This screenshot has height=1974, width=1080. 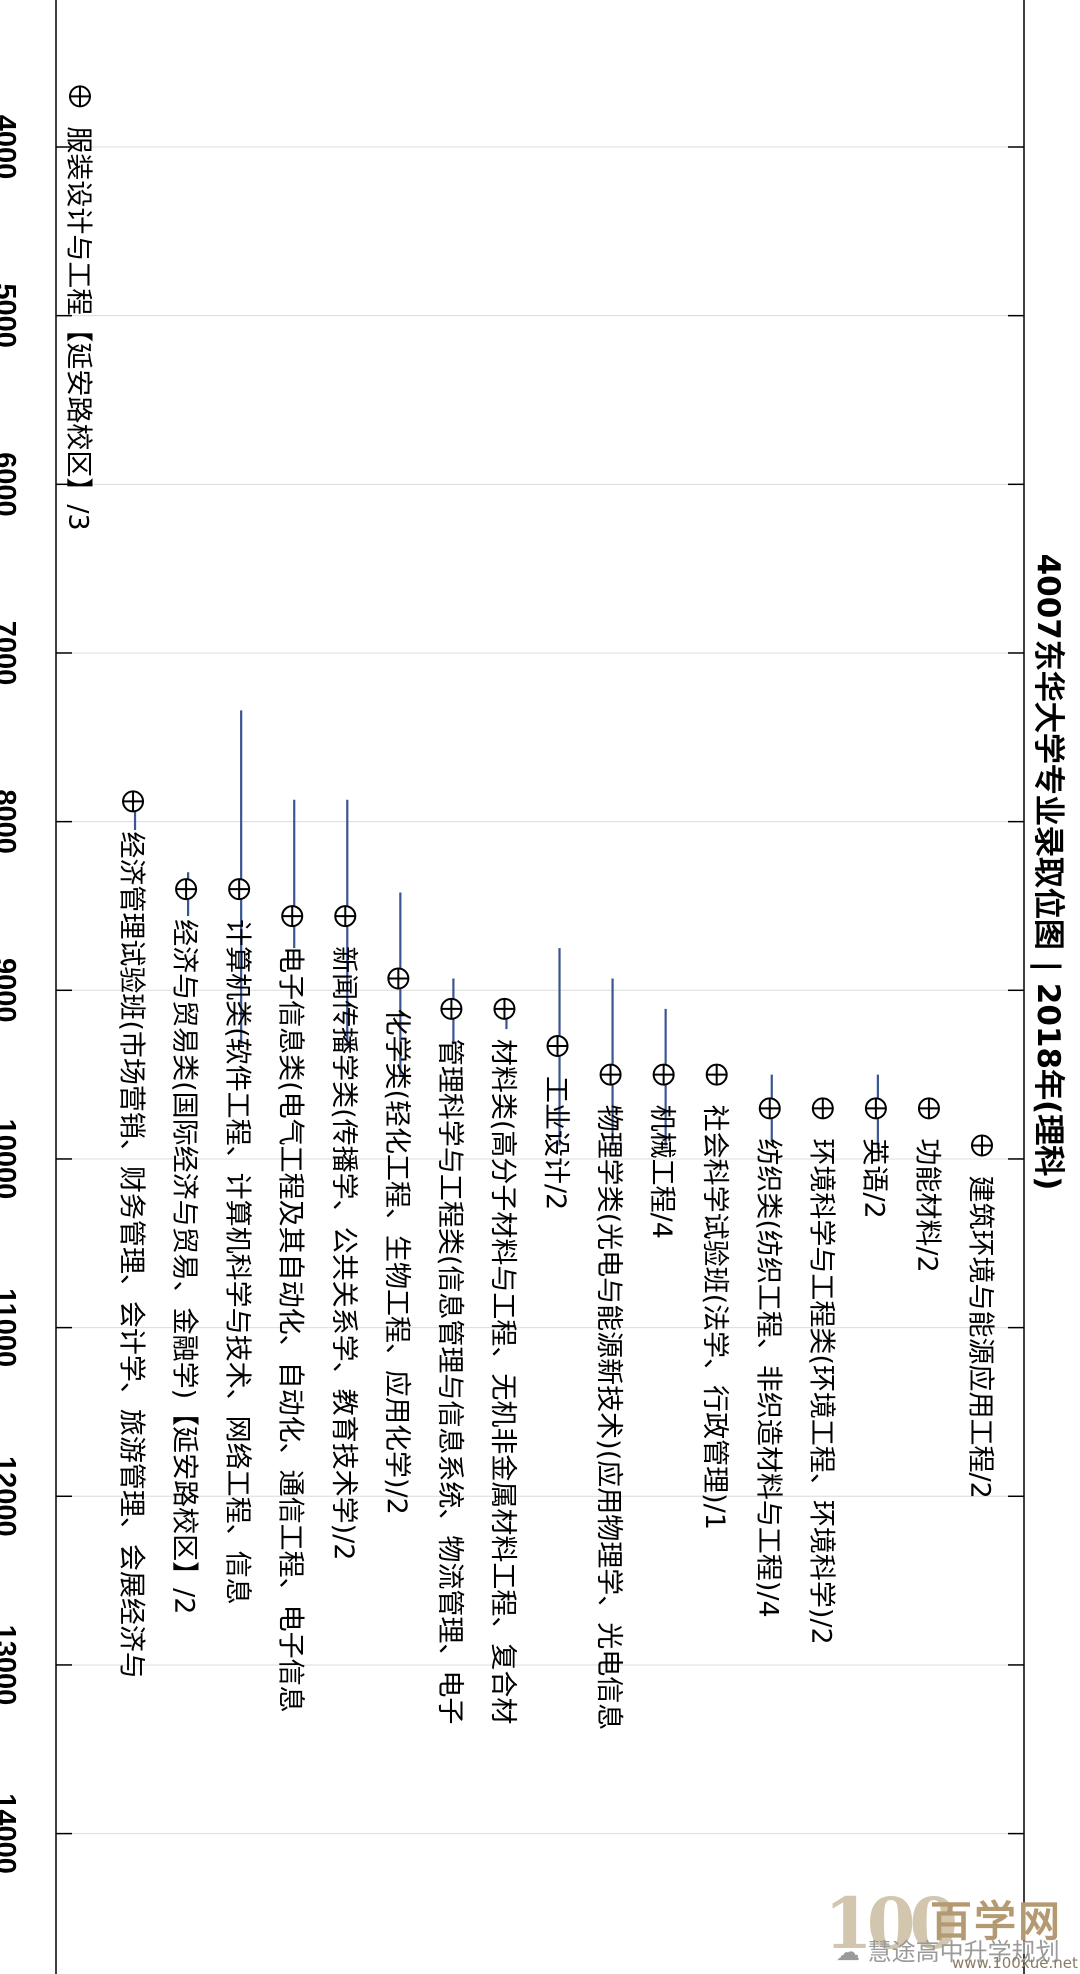 What do you see at coordinates (502, 1382) in the screenshot?
I see `category-label-9: 材料类(高分子材料与工程、无机非金属材料工程、复合材` at bounding box center [502, 1382].